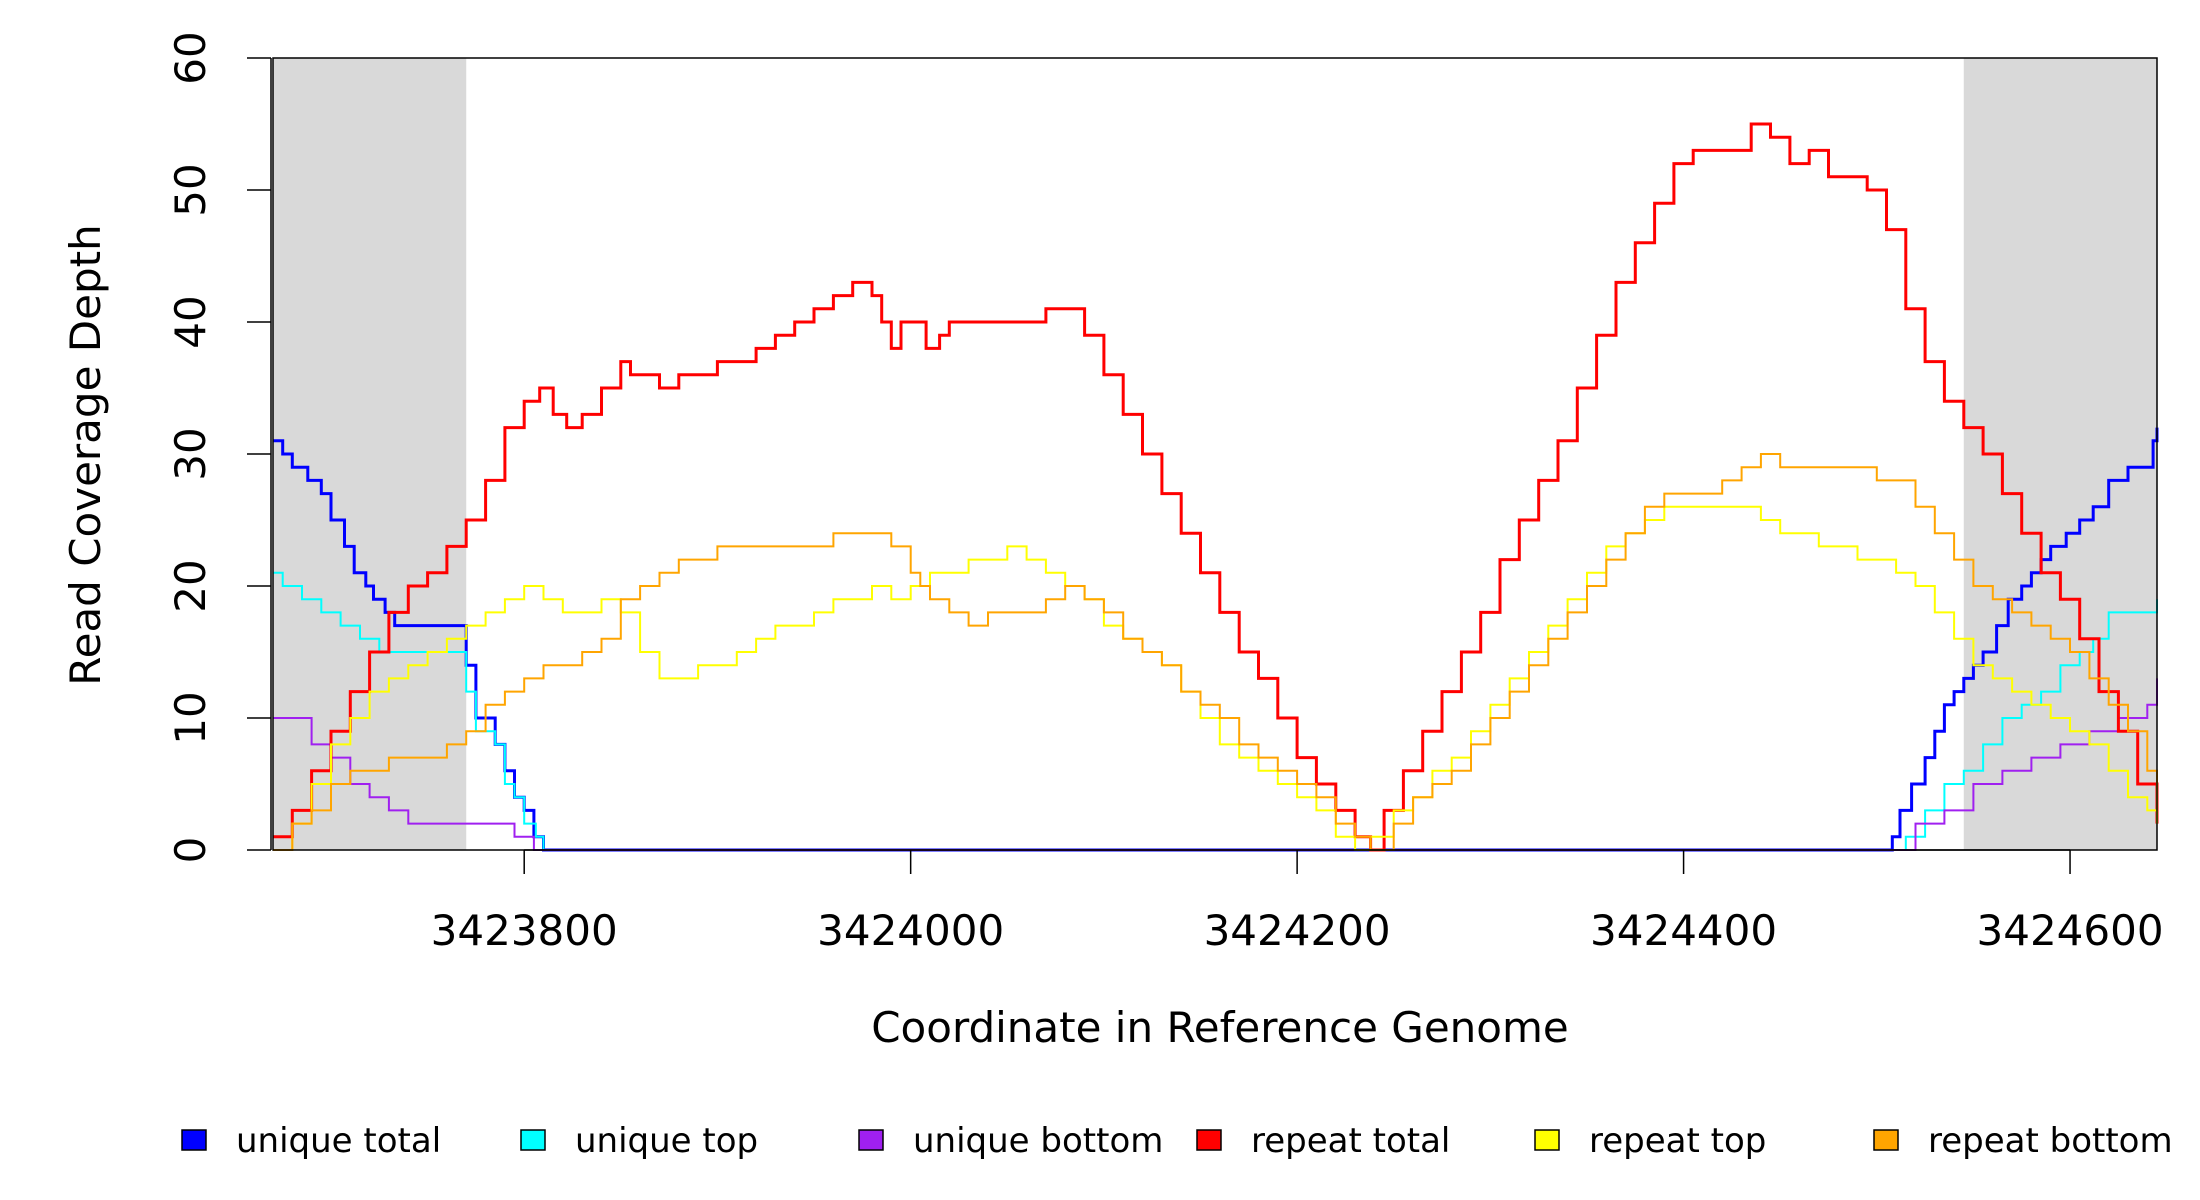  What do you see at coordinates (190, 57) in the screenshot?
I see `y-tick-label: 60` at bounding box center [190, 57].